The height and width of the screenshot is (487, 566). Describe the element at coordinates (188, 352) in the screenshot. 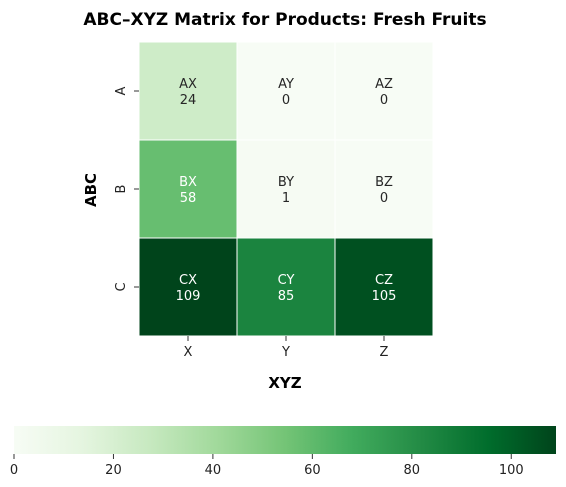

I see `x-tick-label: X` at that location.